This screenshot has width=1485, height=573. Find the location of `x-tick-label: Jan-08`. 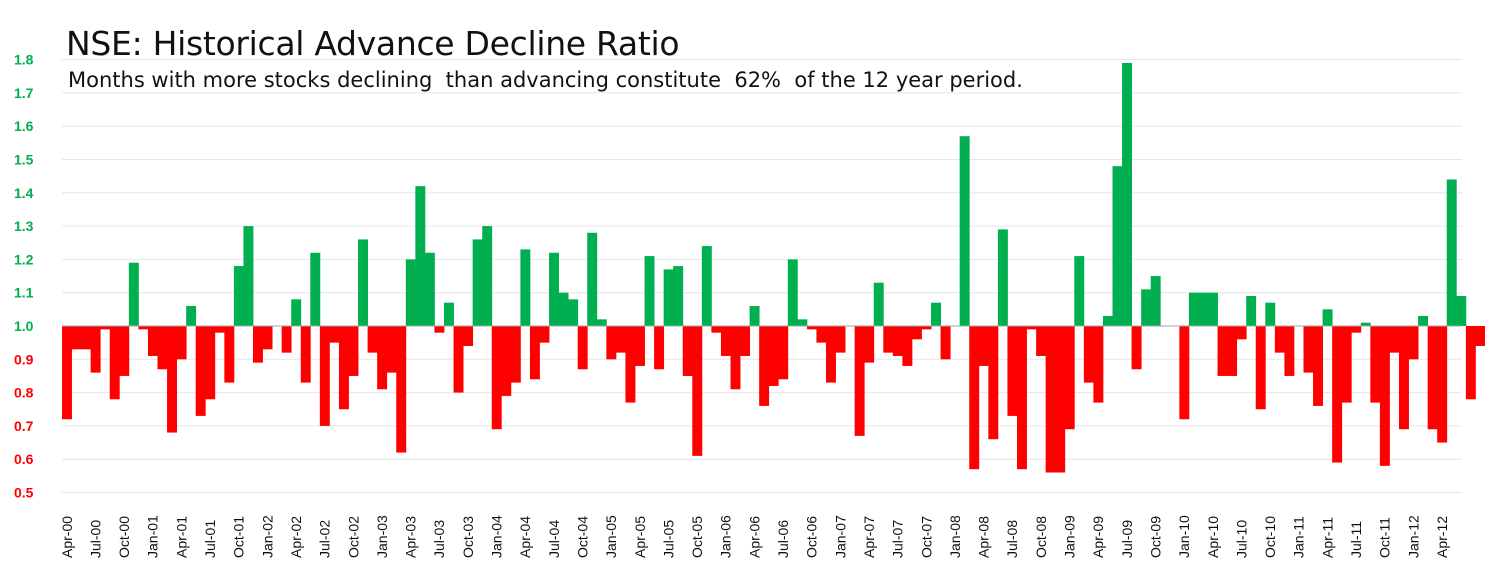

x-tick-label: Jan-08 is located at coordinates (955, 536).